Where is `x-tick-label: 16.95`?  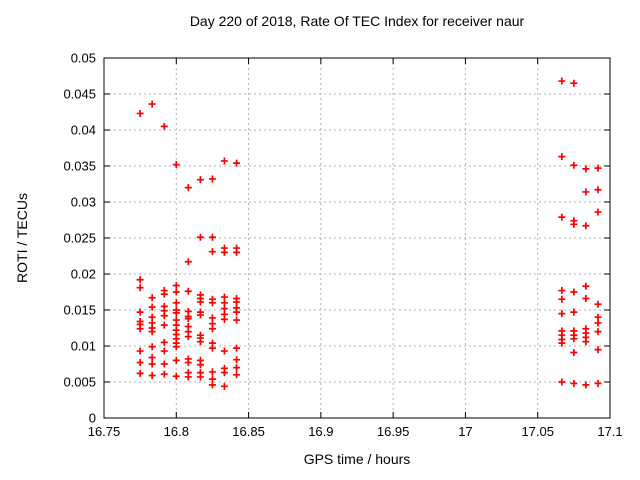 x-tick-label: 16.95 is located at coordinates (393, 431).